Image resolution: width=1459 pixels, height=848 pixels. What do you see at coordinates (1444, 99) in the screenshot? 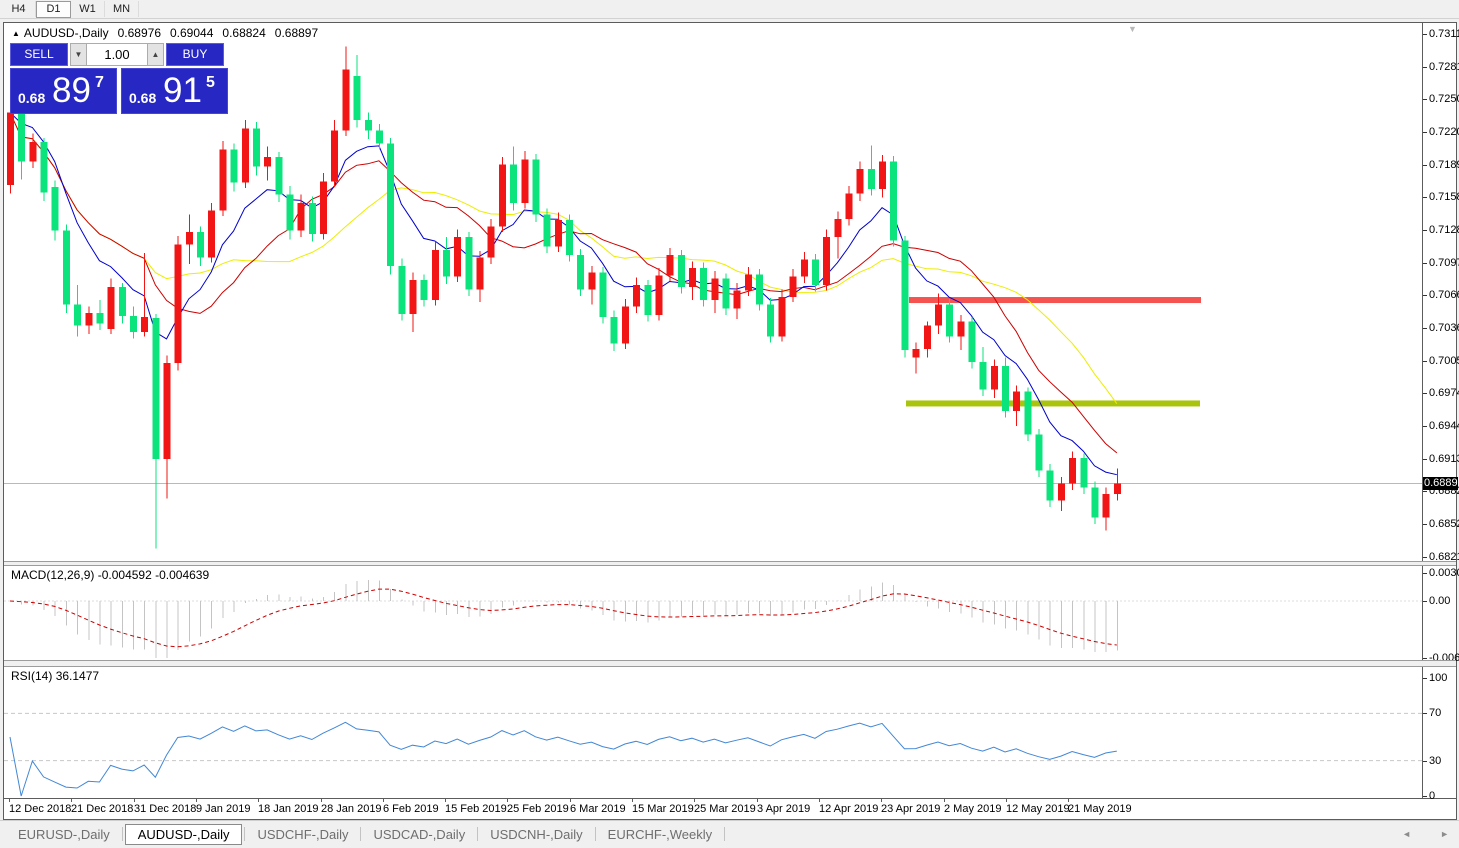
I see `scale-label: 0.72505` at bounding box center [1444, 99].